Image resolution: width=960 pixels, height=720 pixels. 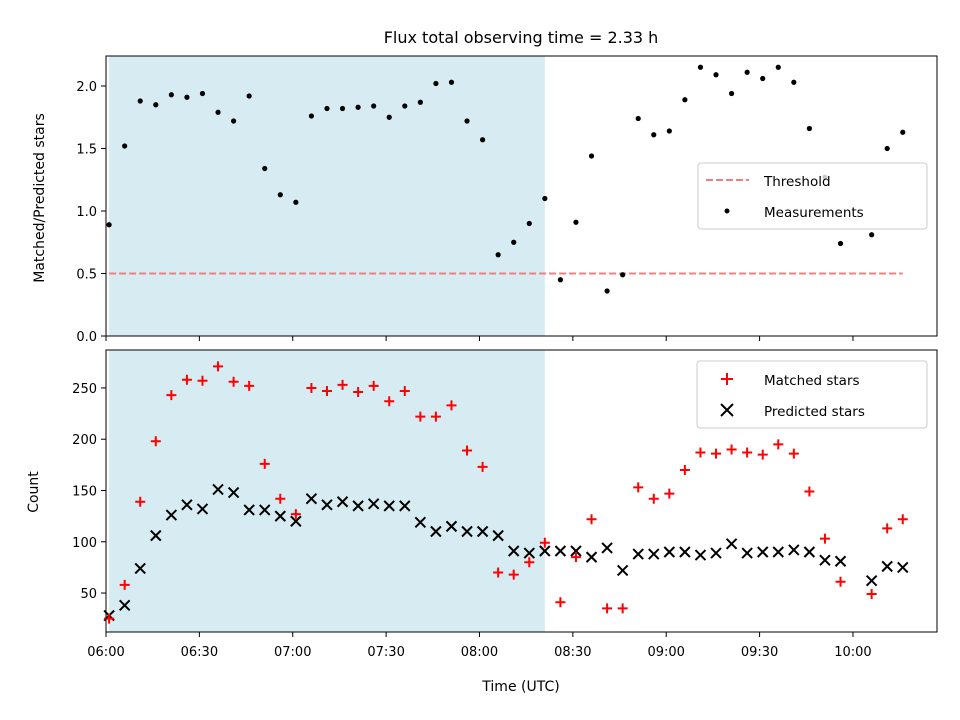 What do you see at coordinates (84, 543) in the screenshot?
I see `y-tick-label: 100` at bounding box center [84, 543].